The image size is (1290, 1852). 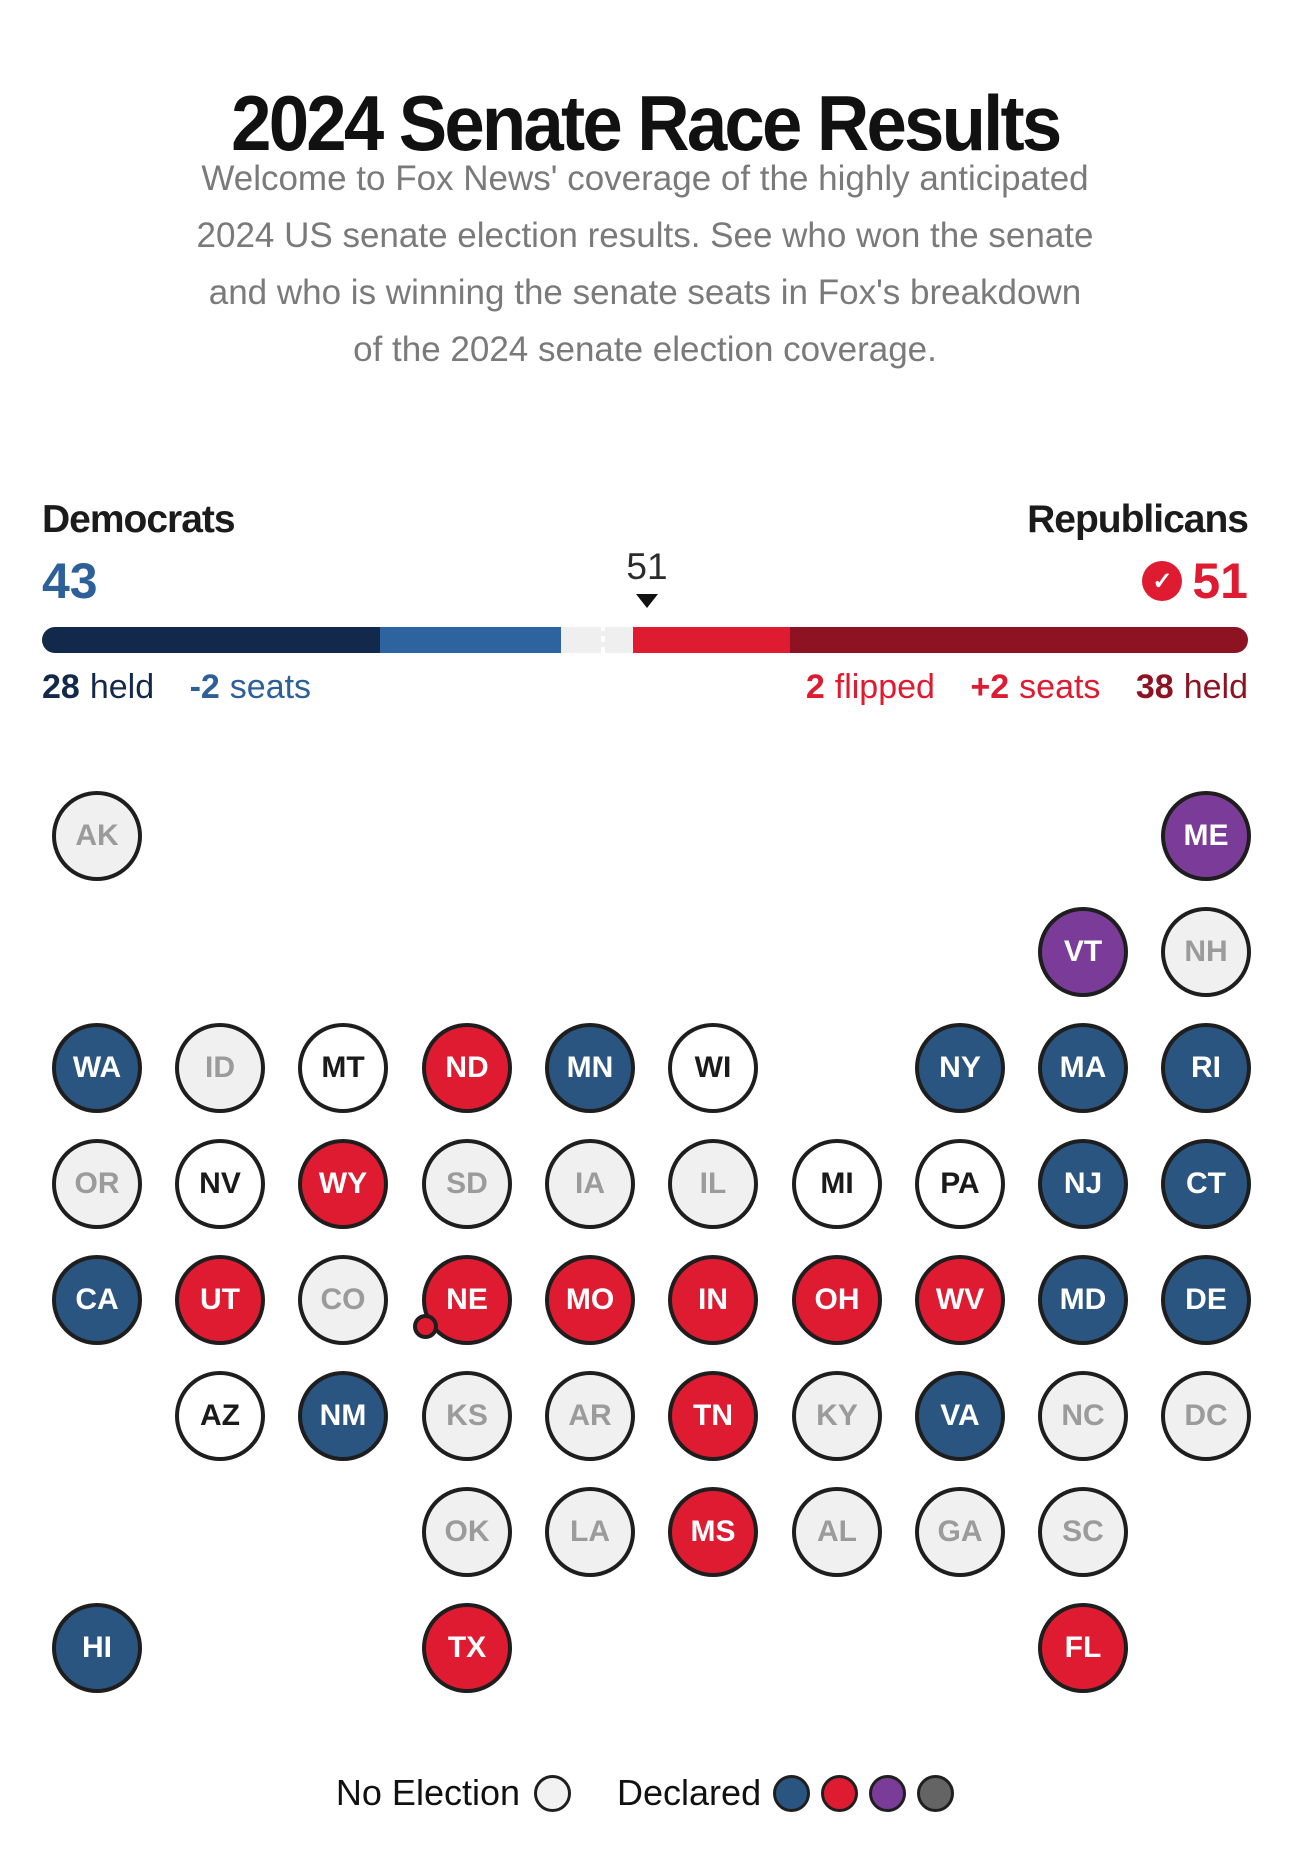 I want to click on state-circle-ND: ND, so click(x=467, y=1068).